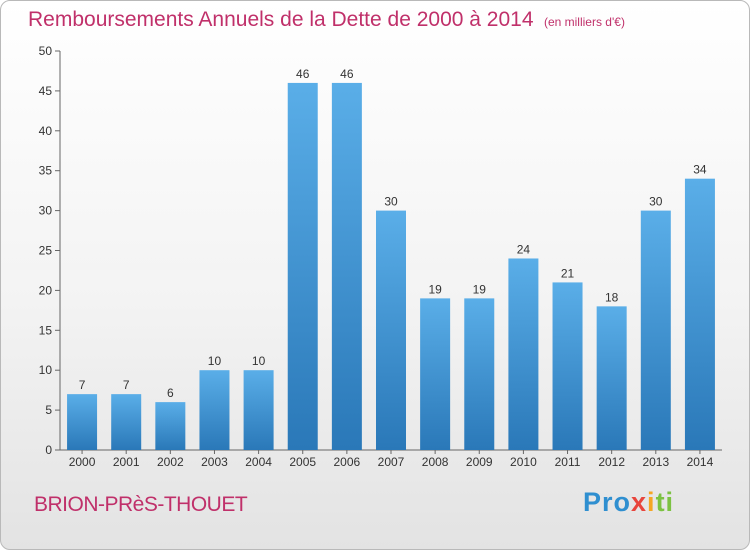  What do you see at coordinates (46, 211) in the screenshot?
I see `y-tick-label: 30` at bounding box center [46, 211].